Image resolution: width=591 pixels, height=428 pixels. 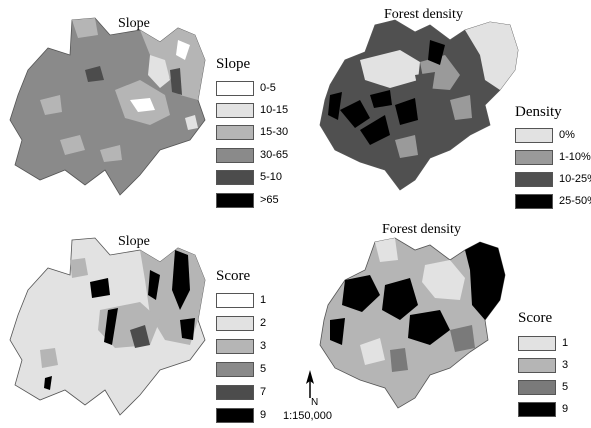 What do you see at coordinates (314, 401) in the screenshot?
I see `north-label: N` at bounding box center [314, 401].